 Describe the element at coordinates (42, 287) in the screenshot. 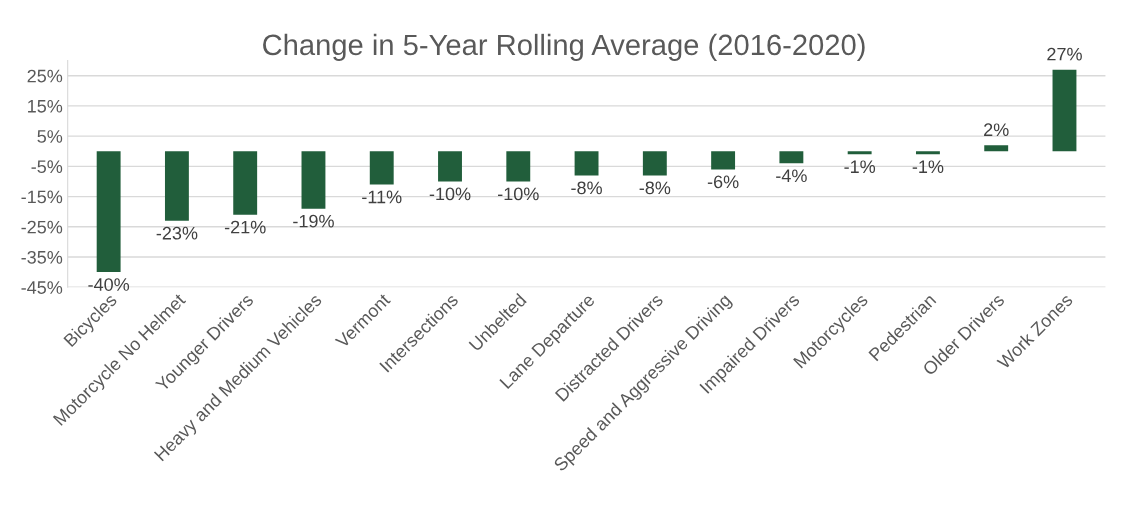

I see `y-tick-label: -45%` at that location.